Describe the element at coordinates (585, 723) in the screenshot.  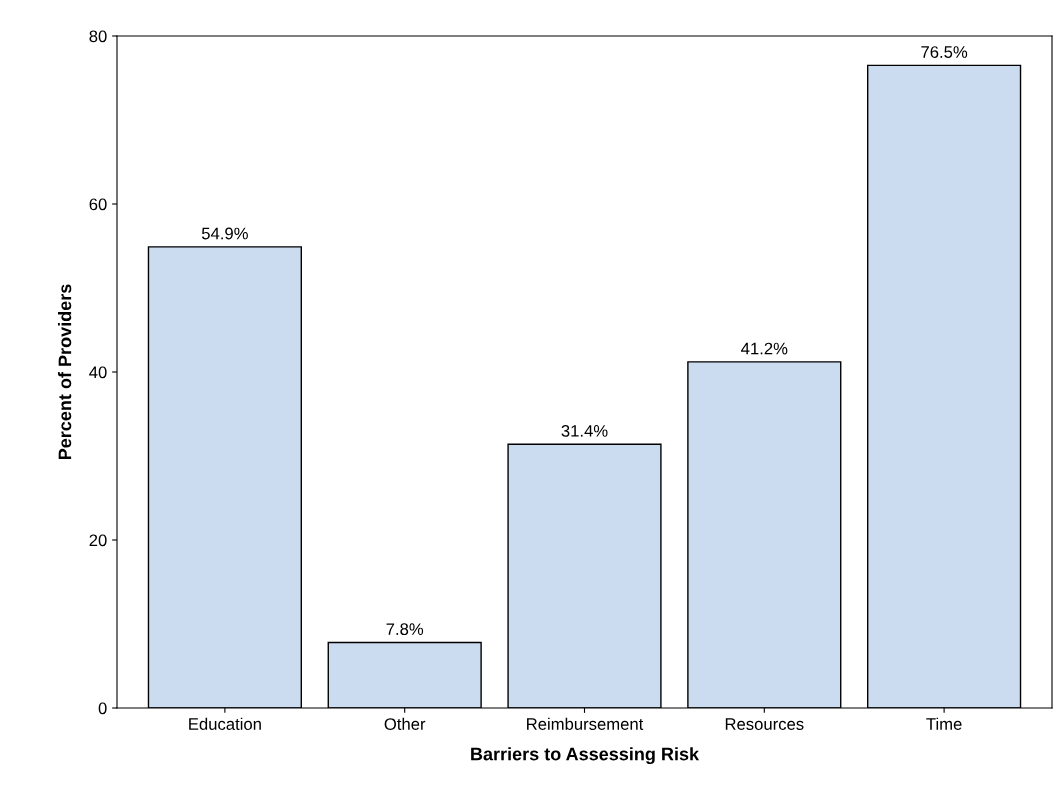
I see `x-tick-label: Reimbursement` at that location.